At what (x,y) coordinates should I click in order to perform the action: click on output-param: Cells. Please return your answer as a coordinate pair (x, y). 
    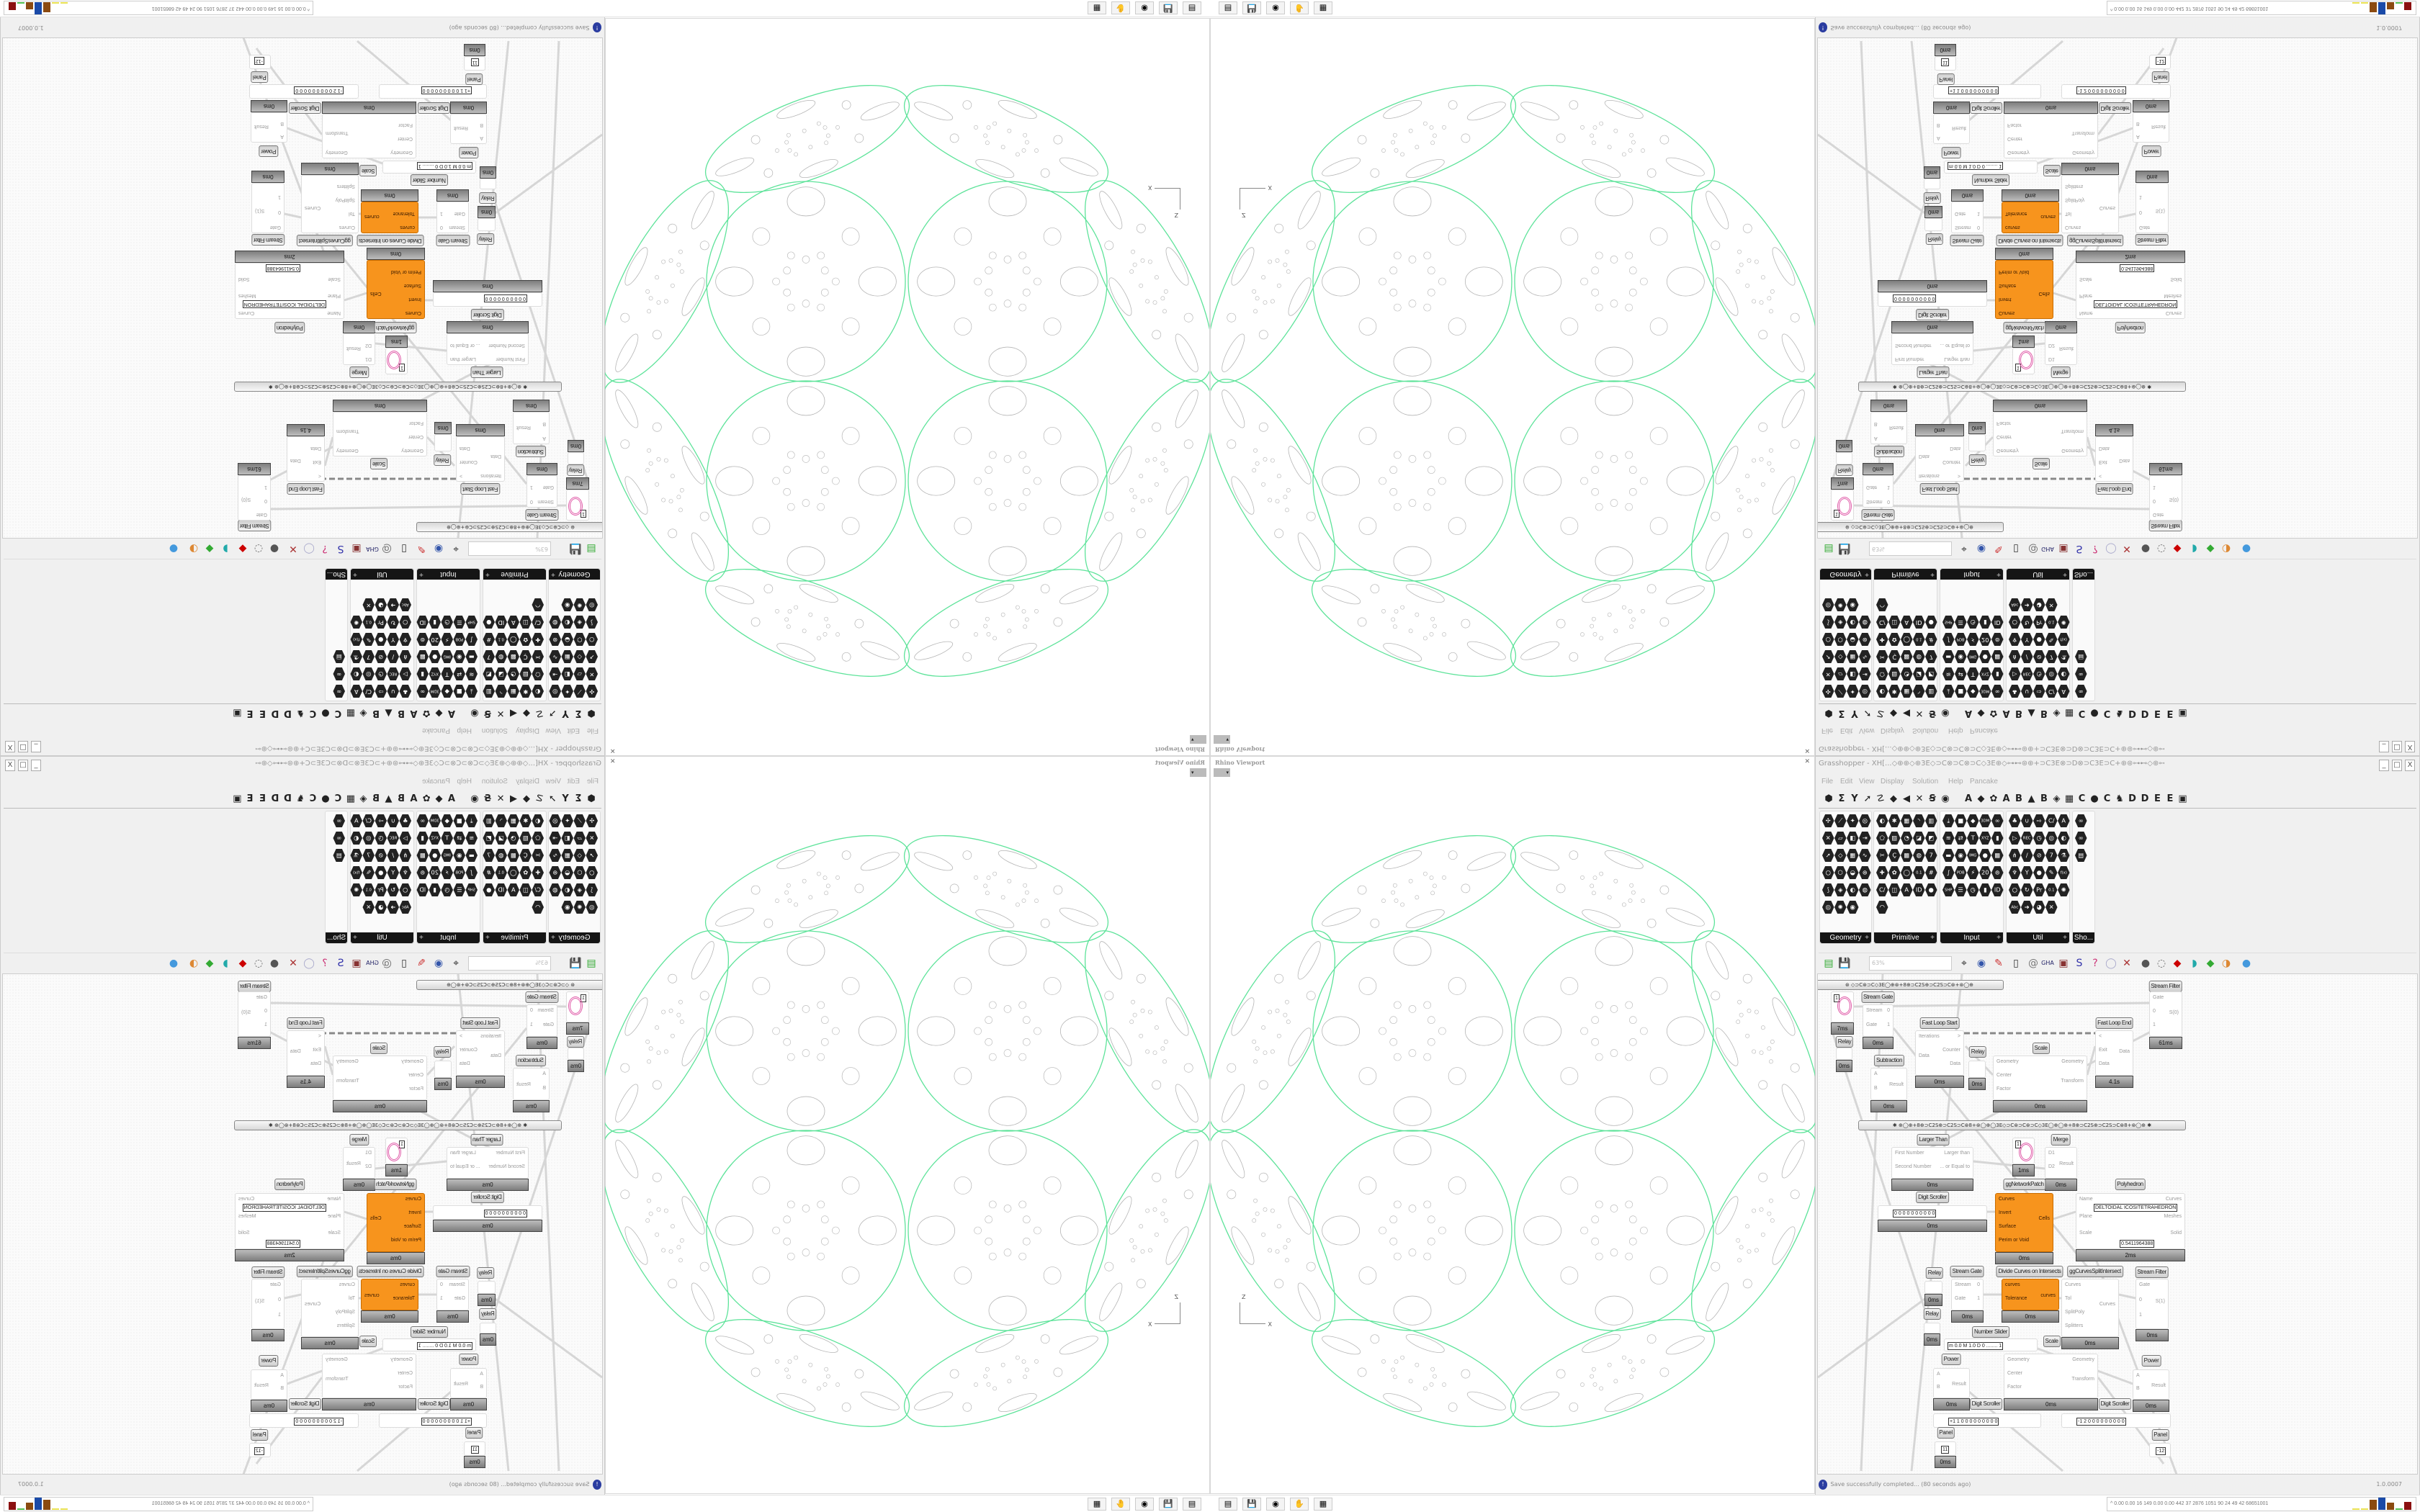
    Looking at the image, I should click on (2044, 1219).